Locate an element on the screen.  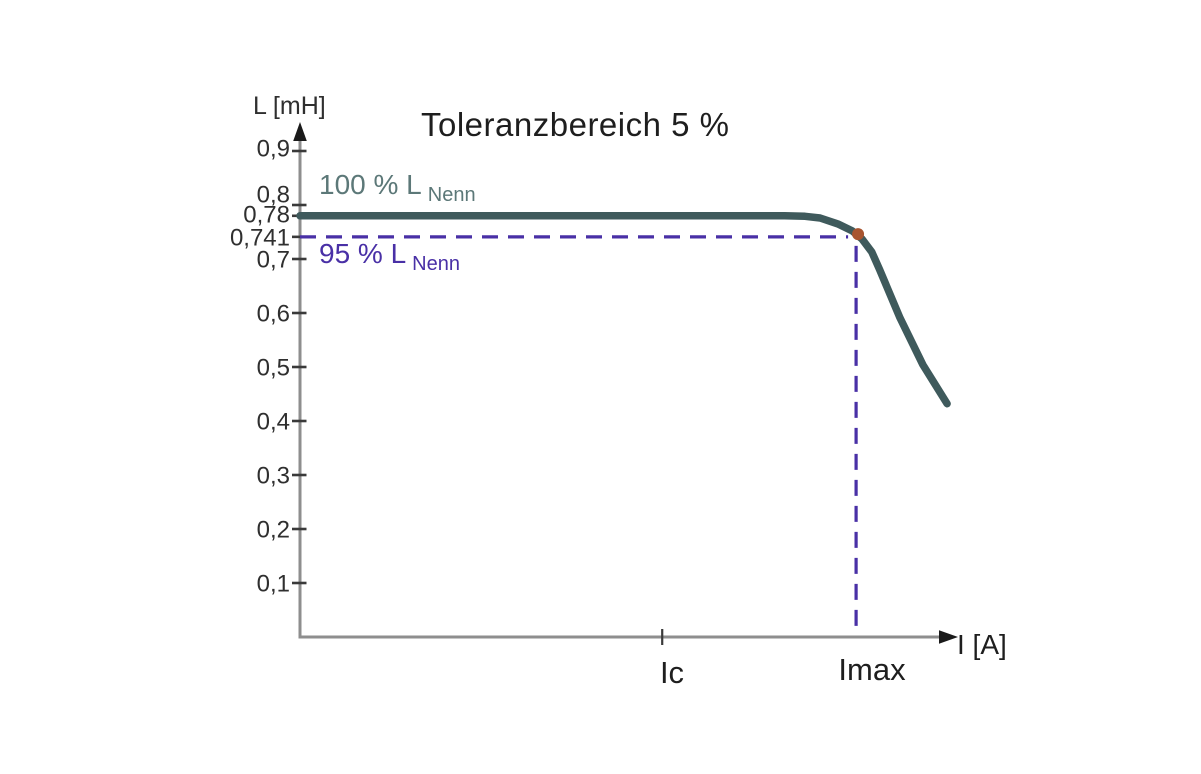
annotation-100-subscript: Nenn is located at coordinates (451, 195).